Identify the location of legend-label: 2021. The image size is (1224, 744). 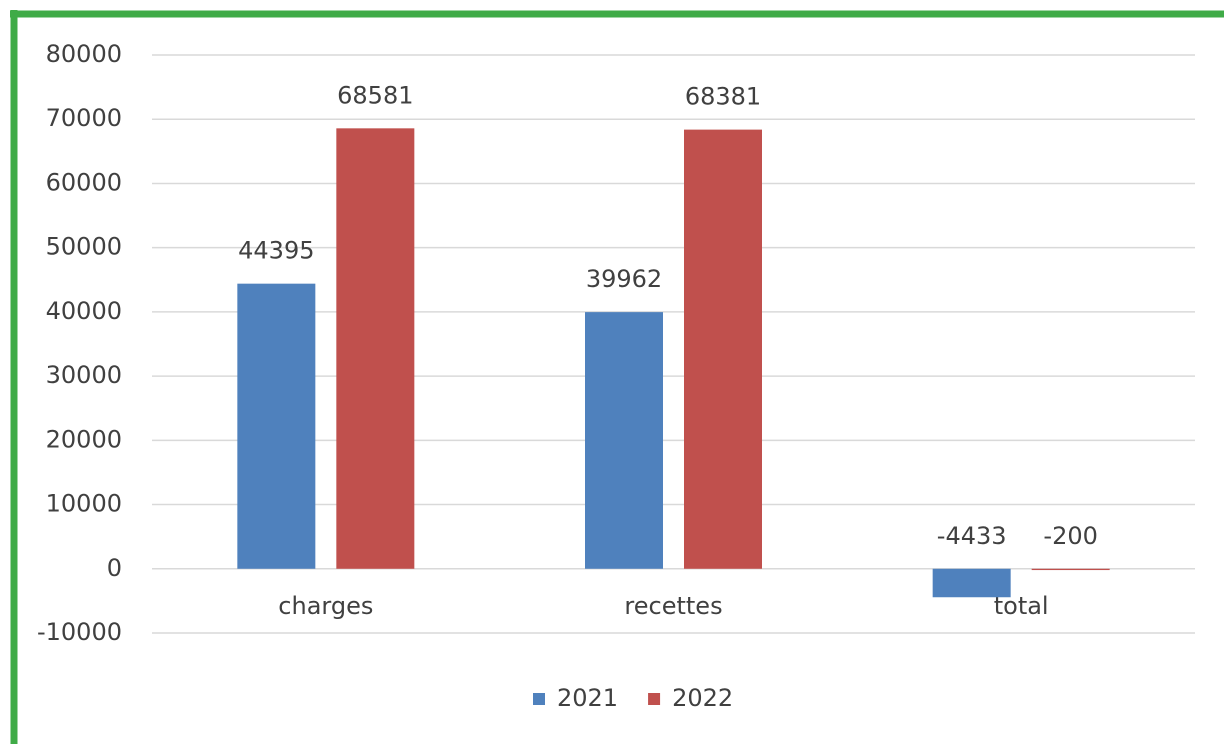
(587, 698).